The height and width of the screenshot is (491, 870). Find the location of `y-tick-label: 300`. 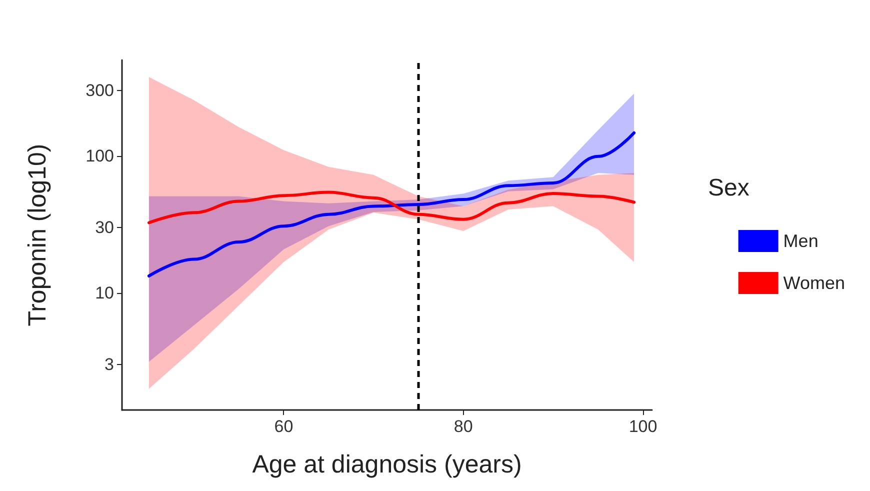

y-tick-label: 300 is located at coordinates (100, 90).